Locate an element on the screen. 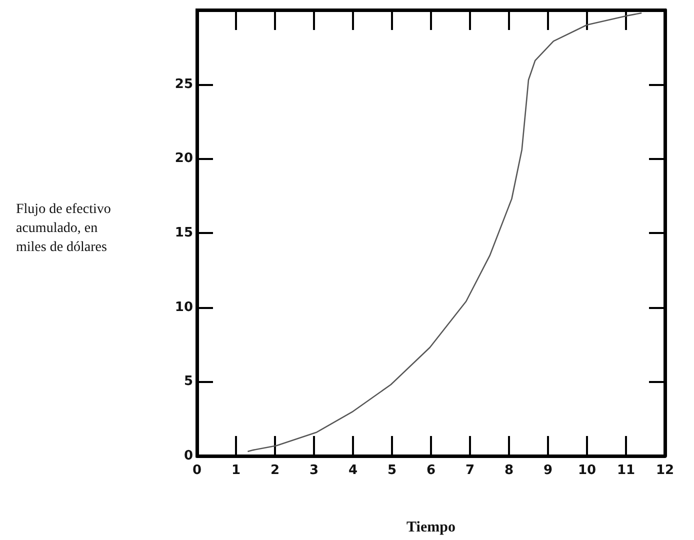 This screenshot has height=540, width=694. y-tick-label: 10 is located at coordinates (183, 307).